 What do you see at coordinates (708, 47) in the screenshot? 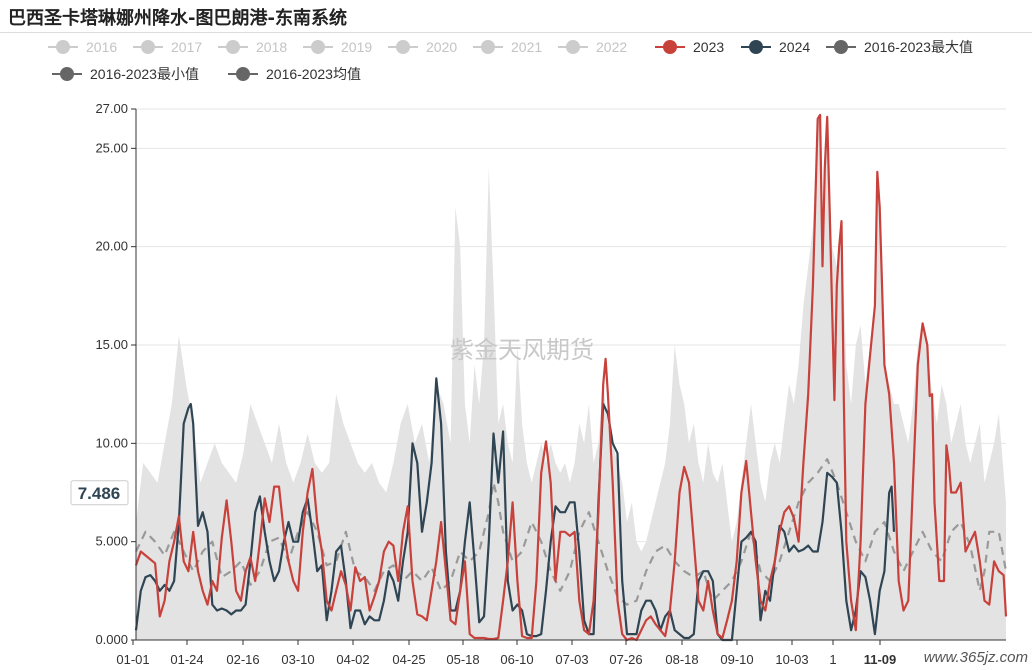
I see `legend-label-2023: 2023` at bounding box center [708, 47].